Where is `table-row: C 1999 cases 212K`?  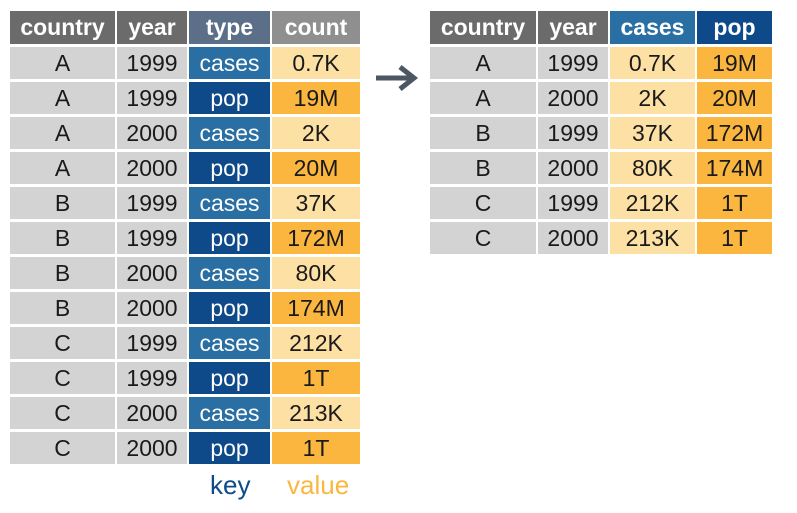 table-row: C 1999 cases 212K is located at coordinates (185, 343).